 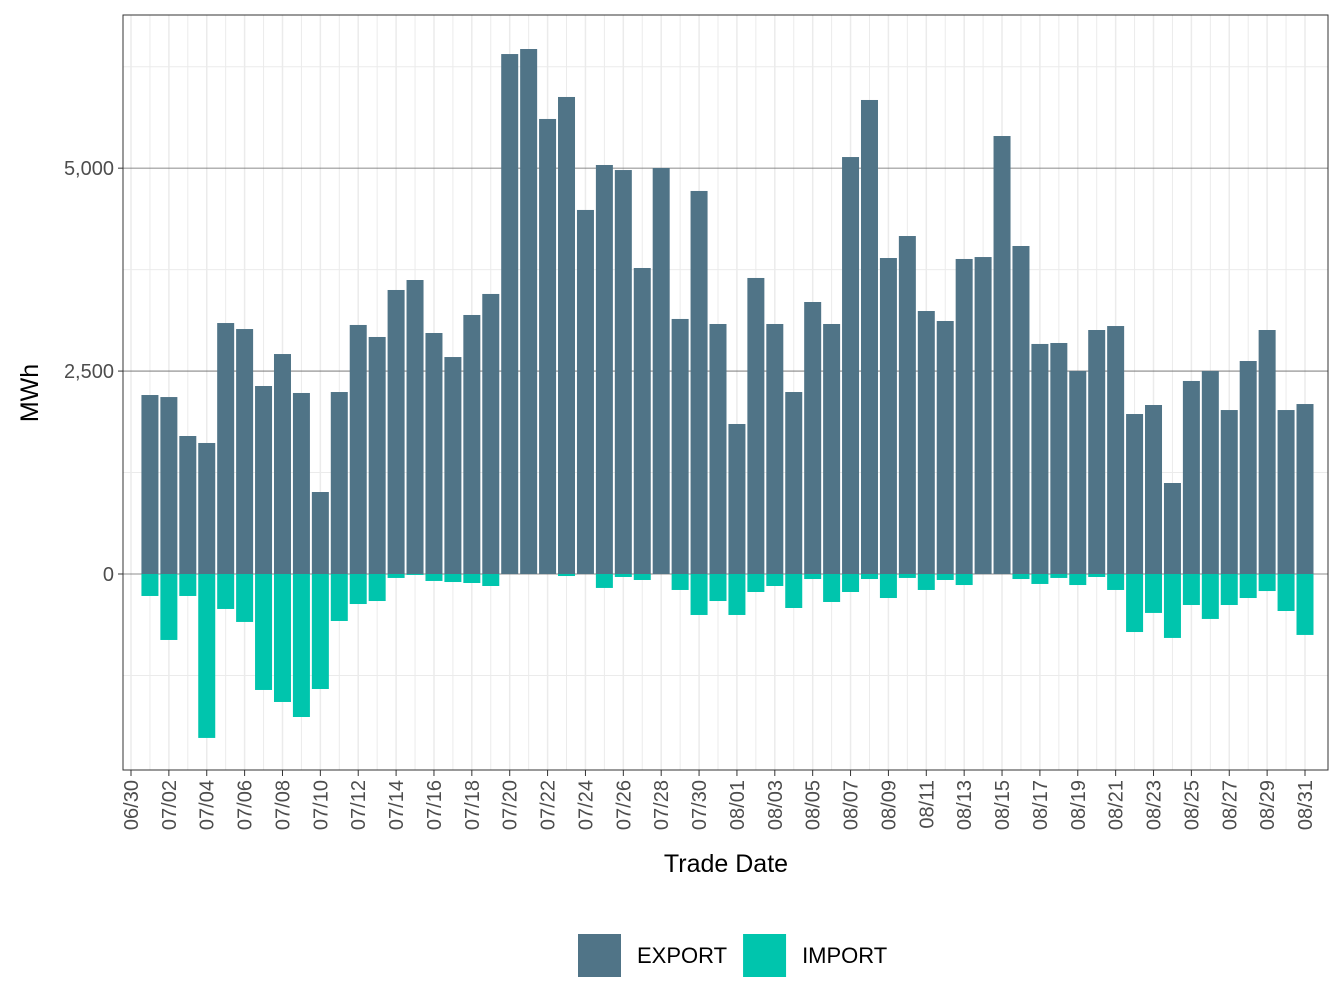 What do you see at coordinates (321, 805) in the screenshot?
I see `x-tick-label: 07/10` at bounding box center [321, 805].